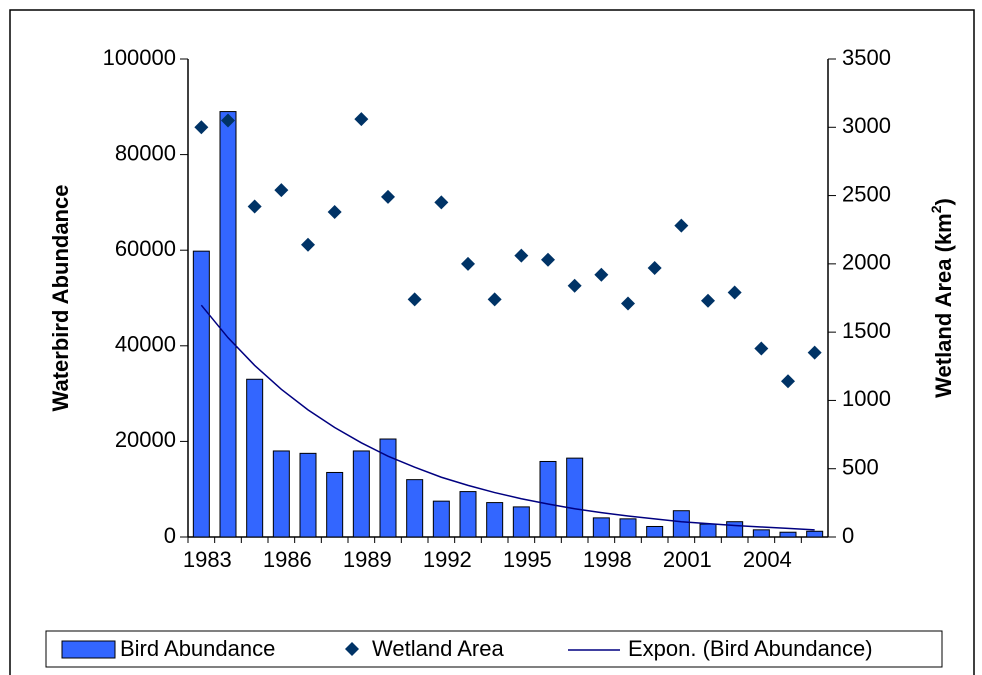 Image resolution: width=982 pixels, height=675 pixels. What do you see at coordinates (767, 559) in the screenshot?
I see `x-tick-label: 2004` at bounding box center [767, 559].